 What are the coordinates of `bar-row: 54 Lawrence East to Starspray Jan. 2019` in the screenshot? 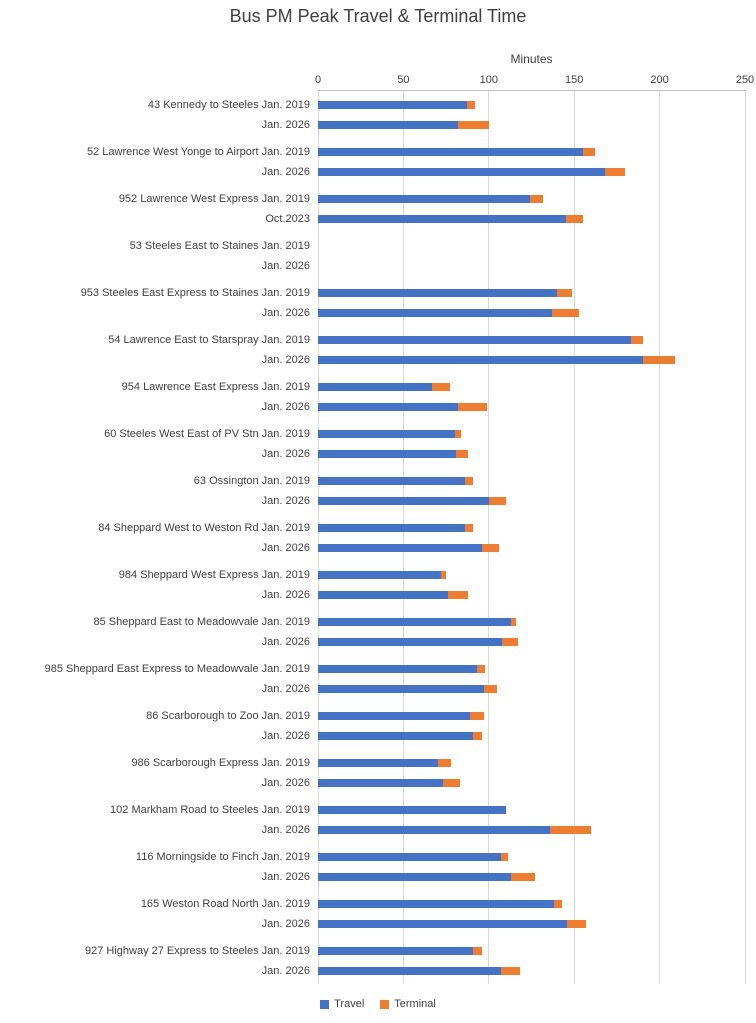 It's located at (378, 339).